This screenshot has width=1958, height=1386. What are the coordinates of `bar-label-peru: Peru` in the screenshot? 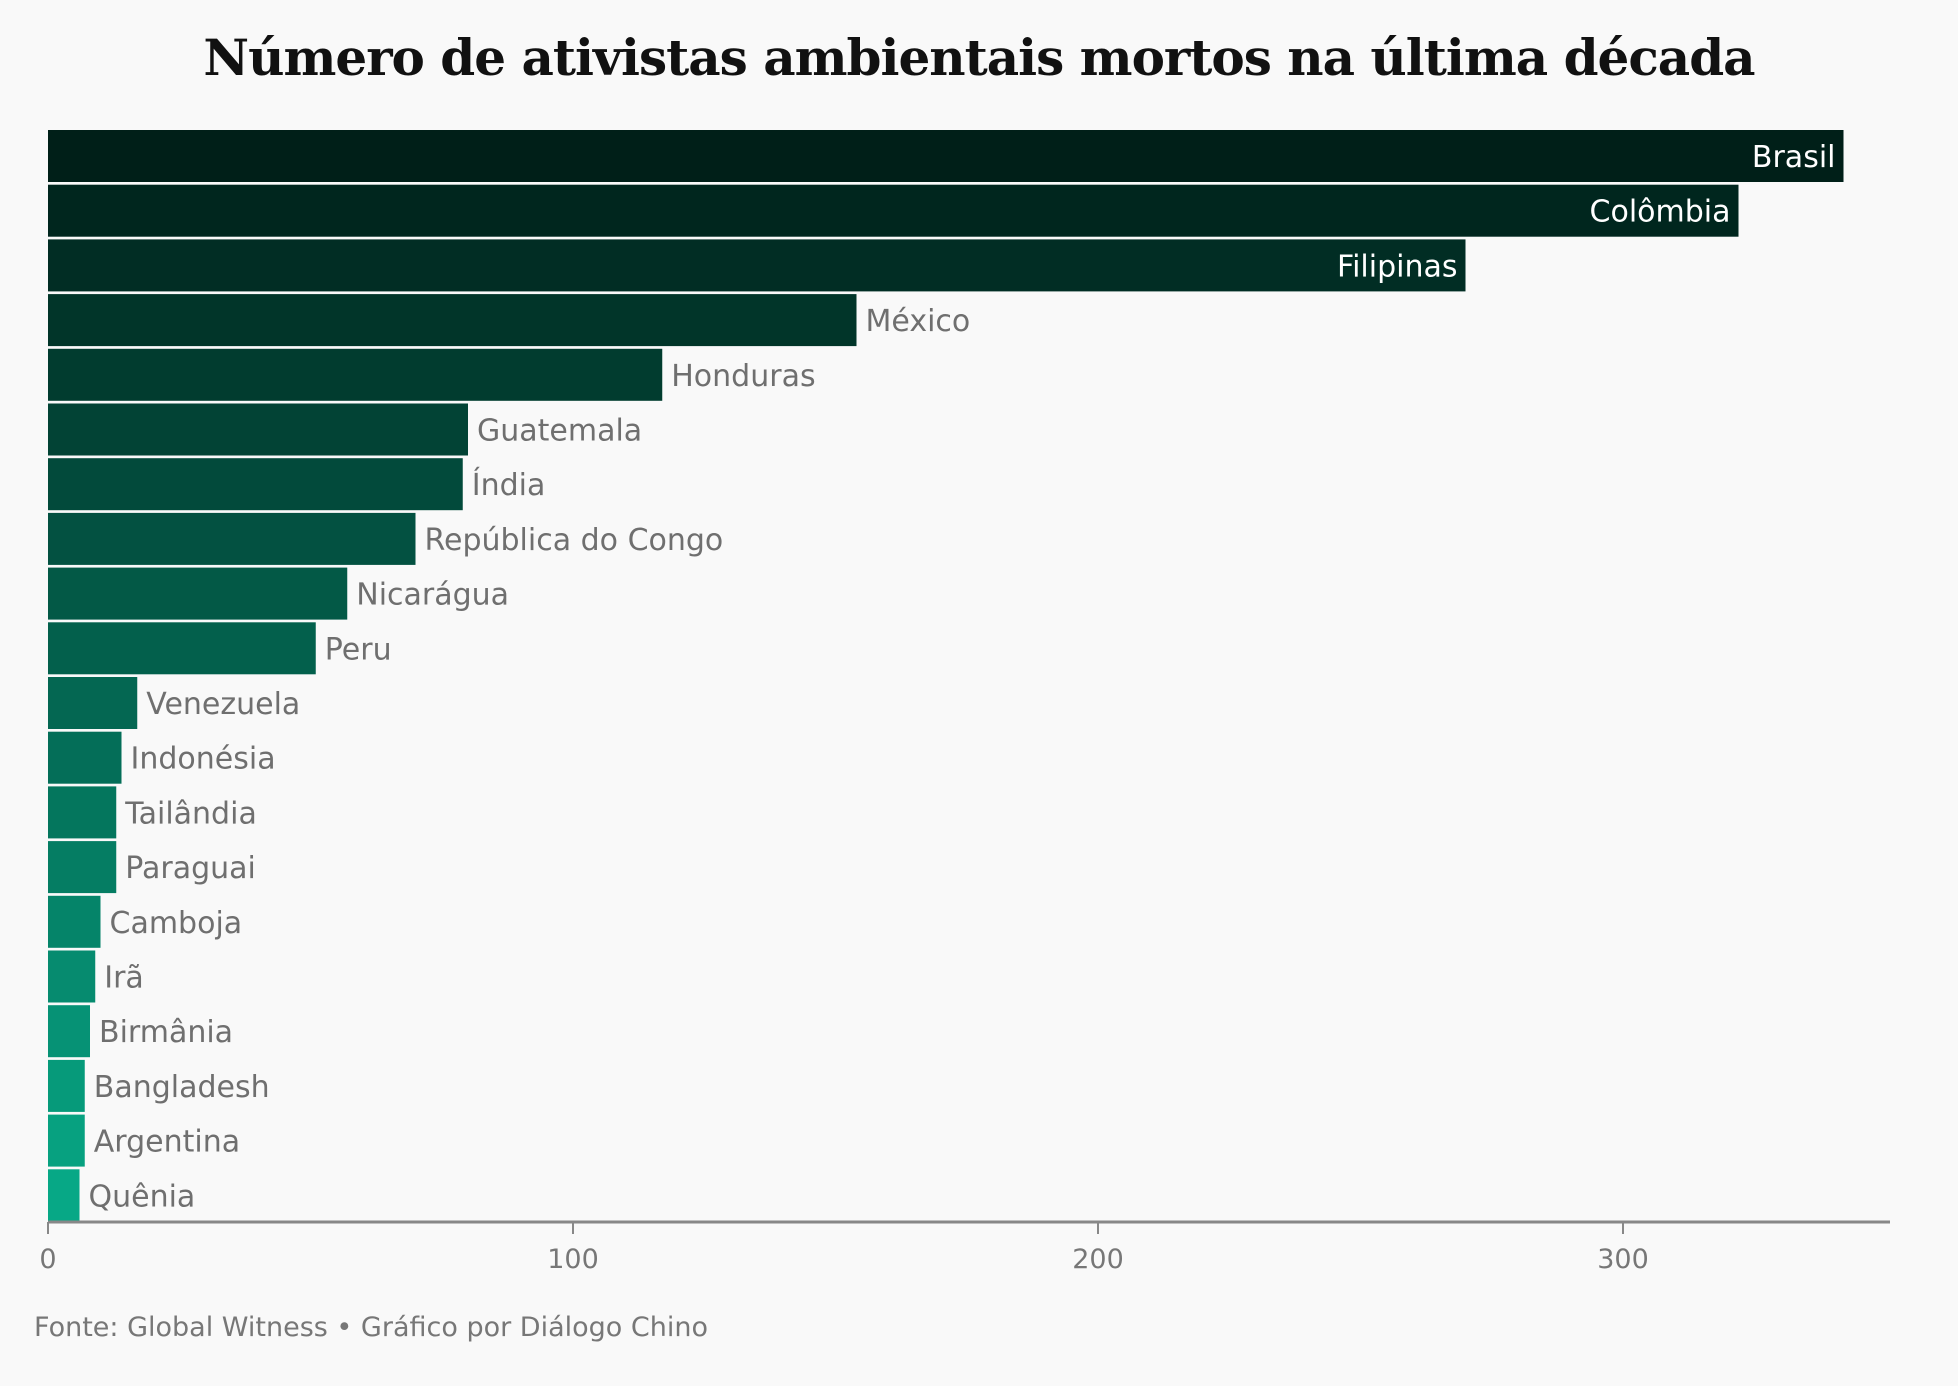 It's located at (358, 649).